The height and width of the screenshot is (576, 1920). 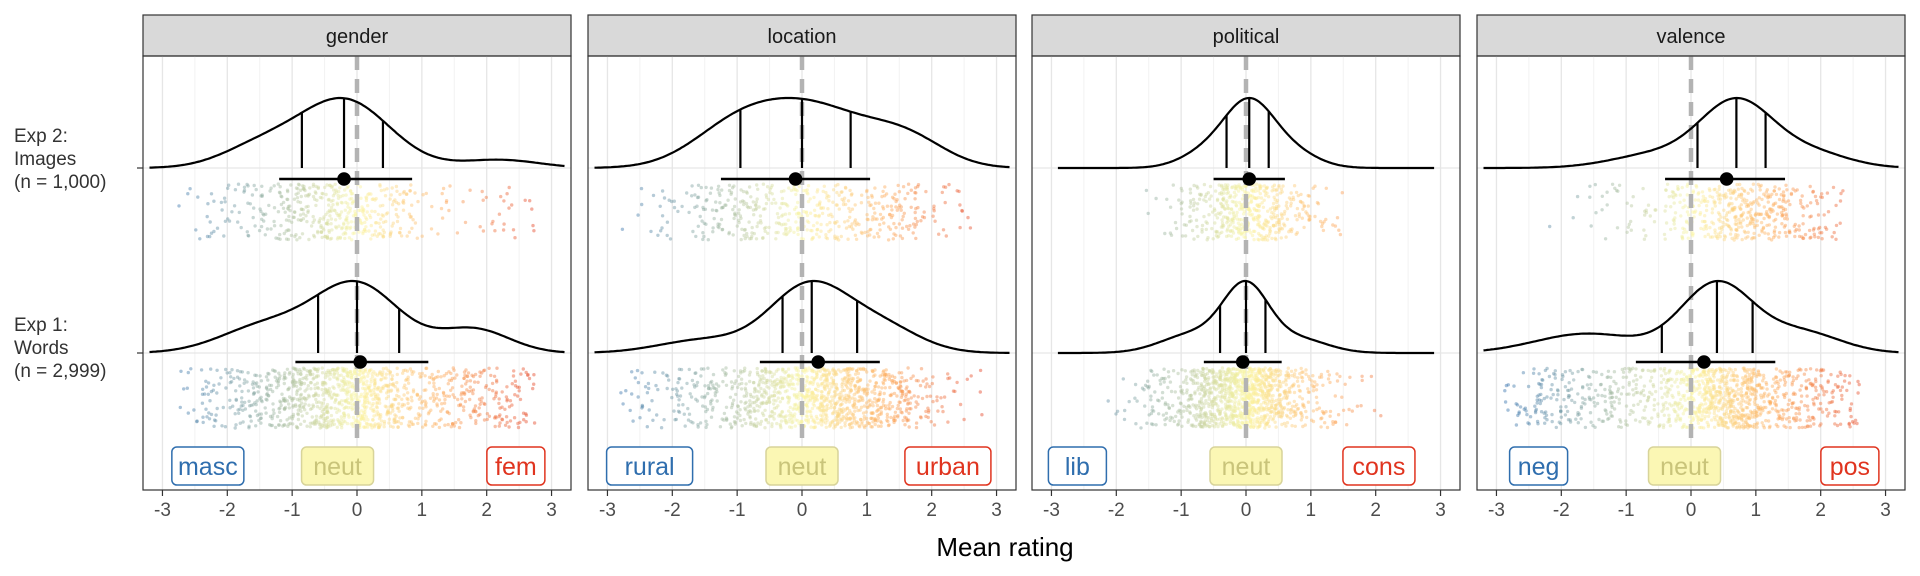 What do you see at coordinates (227, 510) in the screenshot?
I see `x-tick-label: -2` at bounding box center [227, 510].